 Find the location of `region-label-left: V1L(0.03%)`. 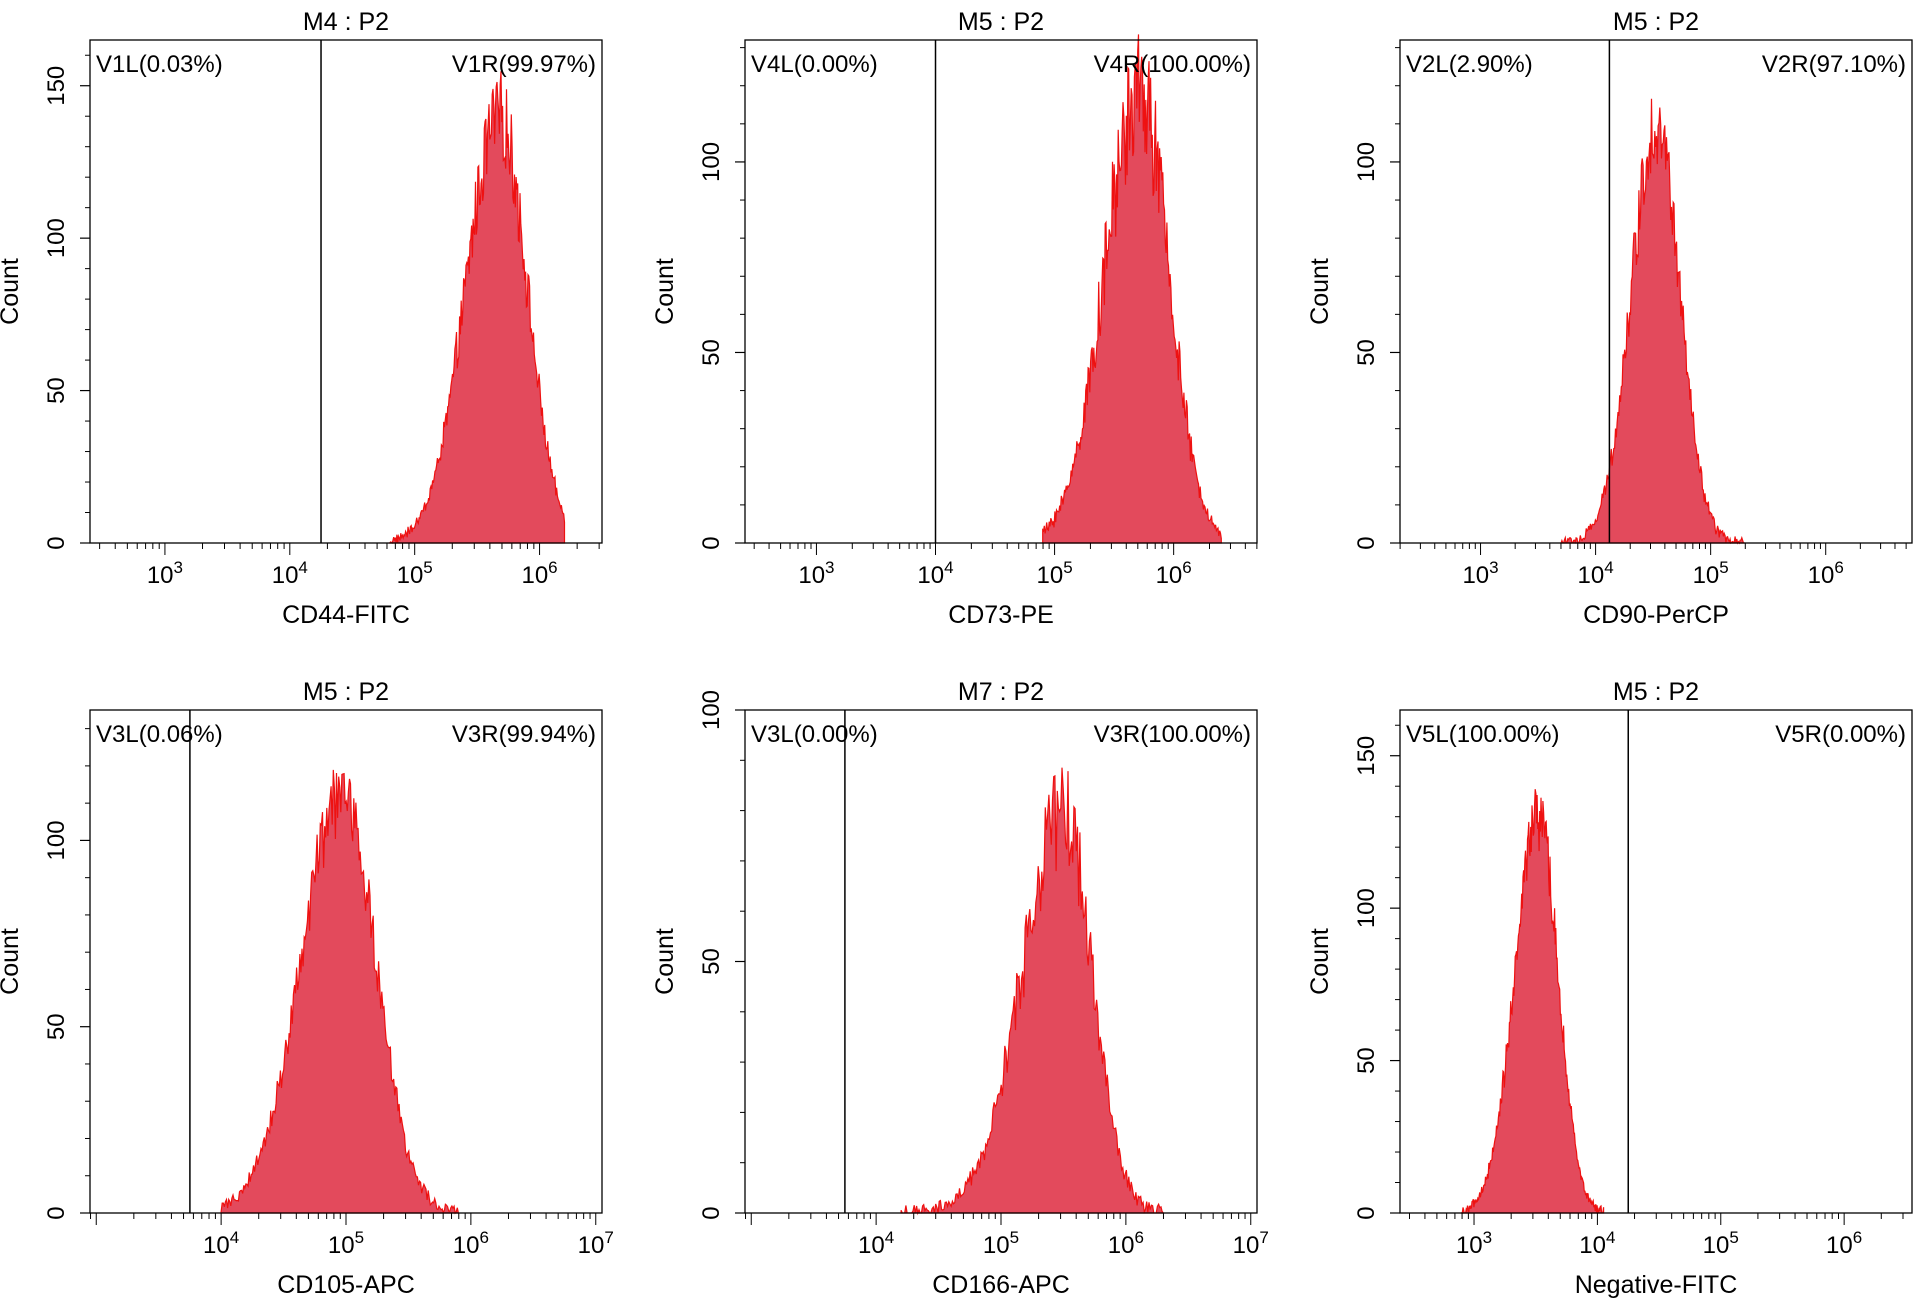

region-label-left: V1L(0.03%) is located at coordinates (159, 64).